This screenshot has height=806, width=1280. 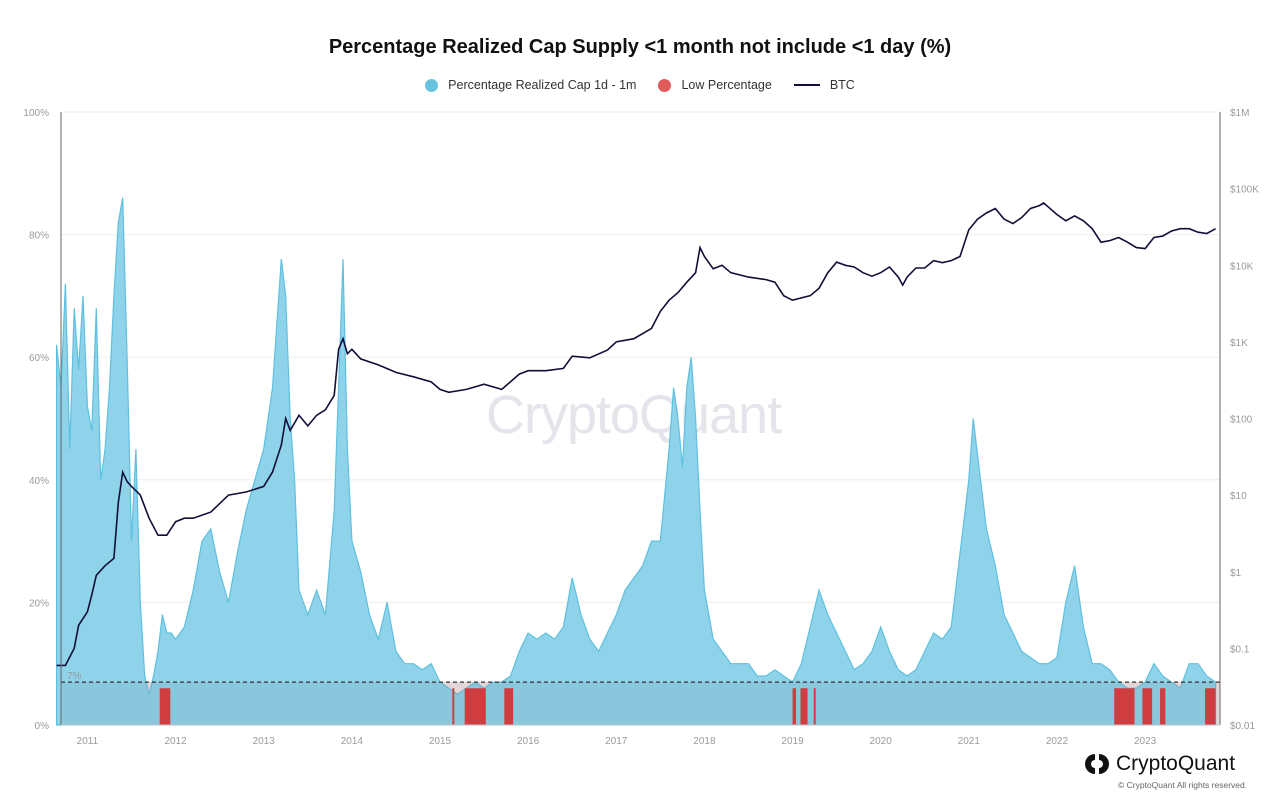 I want to click on legend-item-btc: BTC, so click(x=824, y=85).